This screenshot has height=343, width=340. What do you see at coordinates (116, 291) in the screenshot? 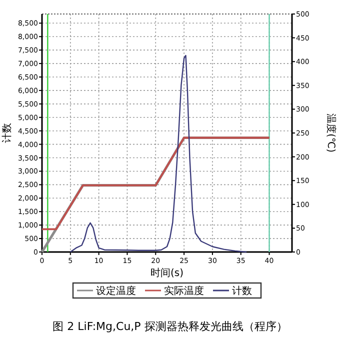
I see `legend-label: 设定温度` at bounding box center [116, 291].